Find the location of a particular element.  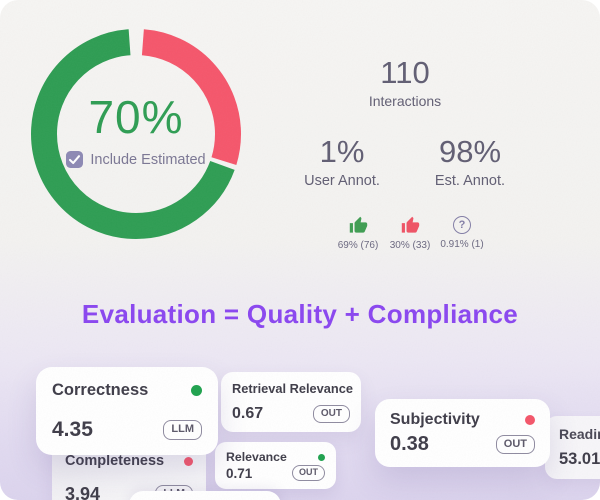

metric-value: 0.67 is located at coordinates (248, 413).